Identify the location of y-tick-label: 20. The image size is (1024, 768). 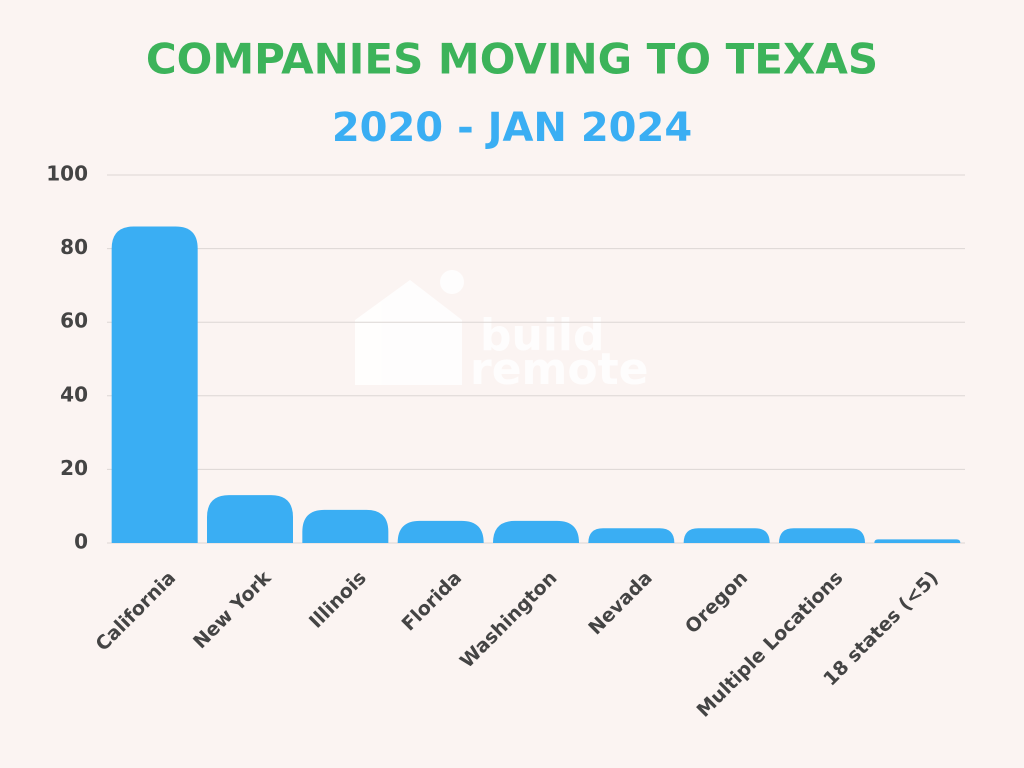
(74, 468).